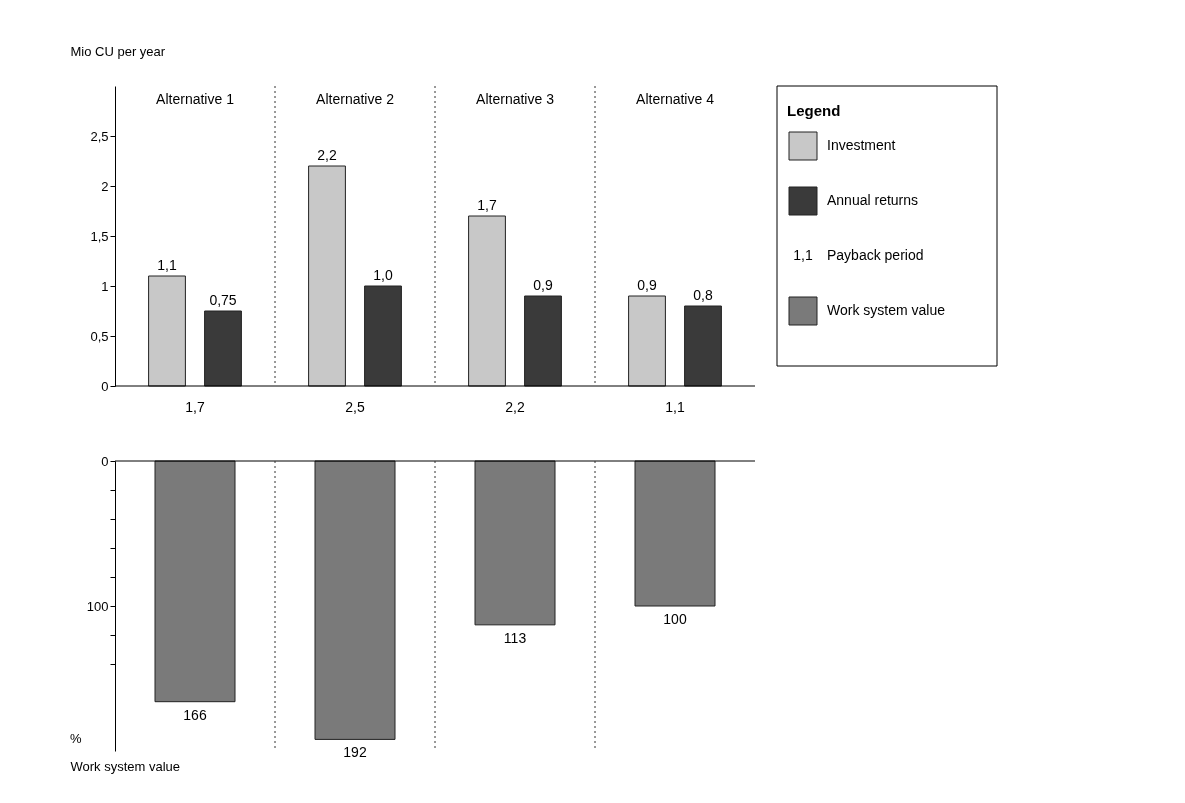 The image size is (1185, 803). Describe the element at coordinates (97, 606) in the screenshot. I see `y-tick-label: 100` at that location.